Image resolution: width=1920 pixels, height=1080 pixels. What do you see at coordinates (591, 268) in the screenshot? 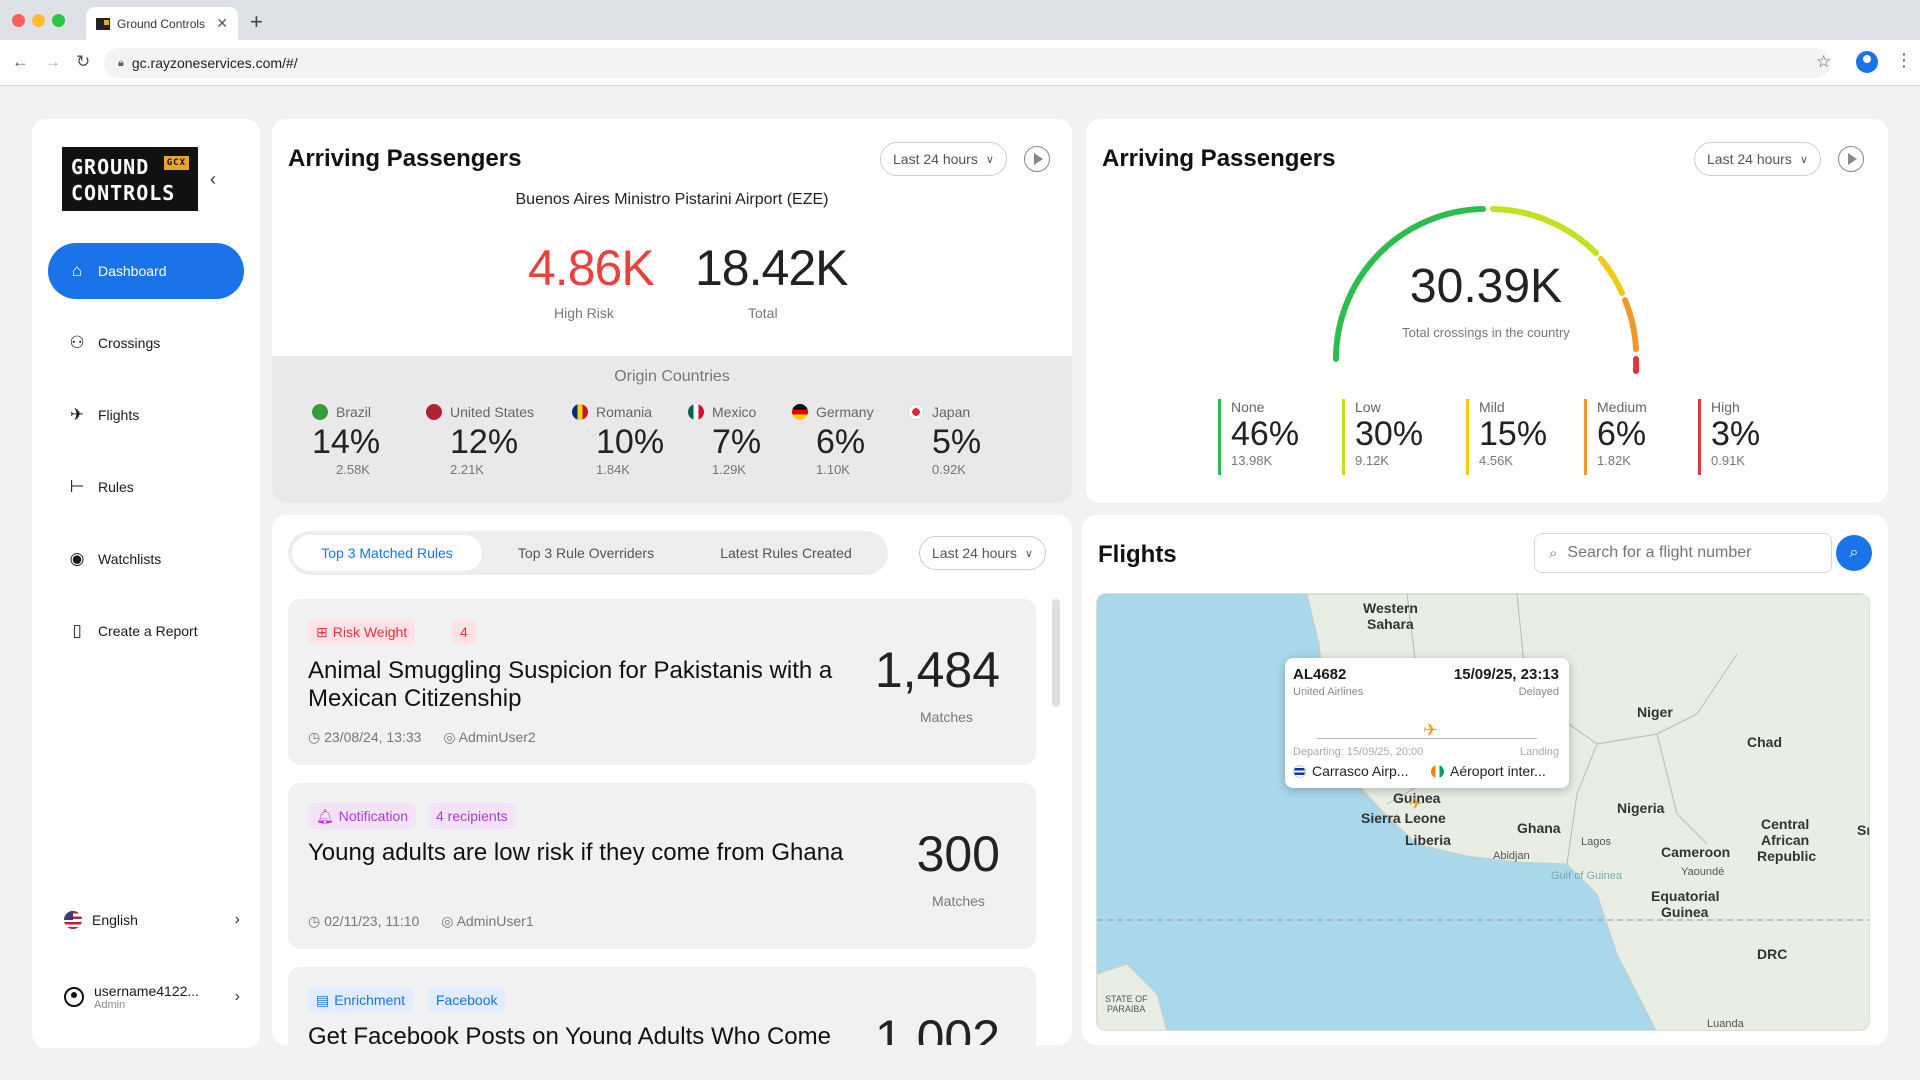
I see `high-risk-value: 4.86K` at bounding box center [591, 268].